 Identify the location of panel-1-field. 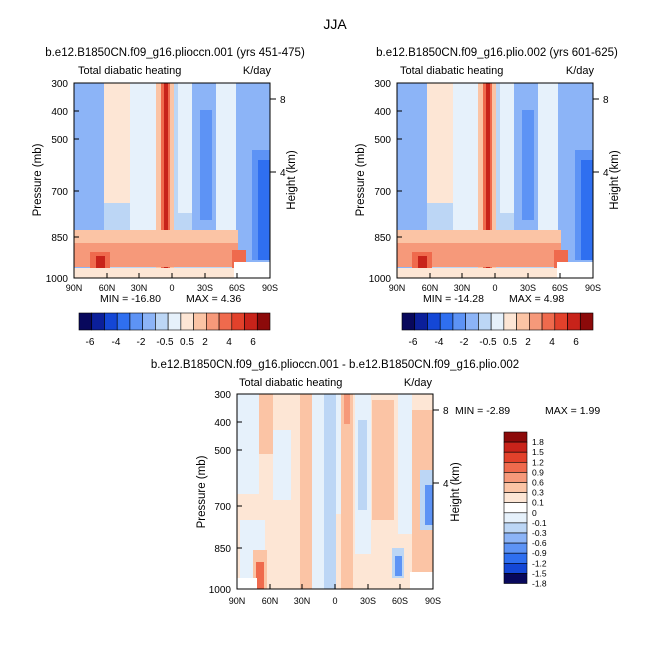
(172, 180).